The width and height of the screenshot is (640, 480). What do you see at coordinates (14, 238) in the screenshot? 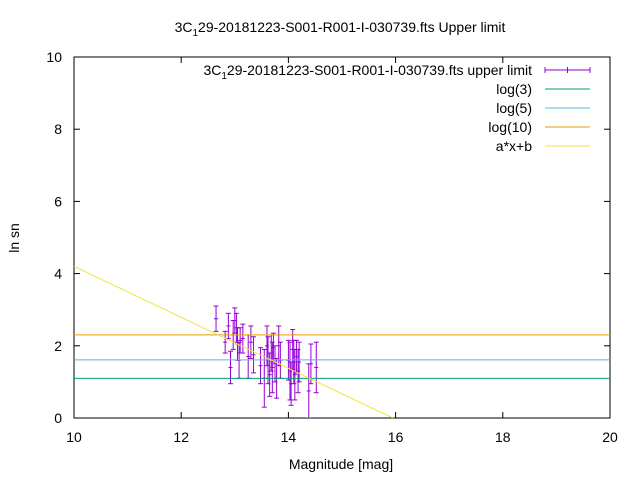
I see `y-axis-label: ln sn` at bounding box center [14, 238].